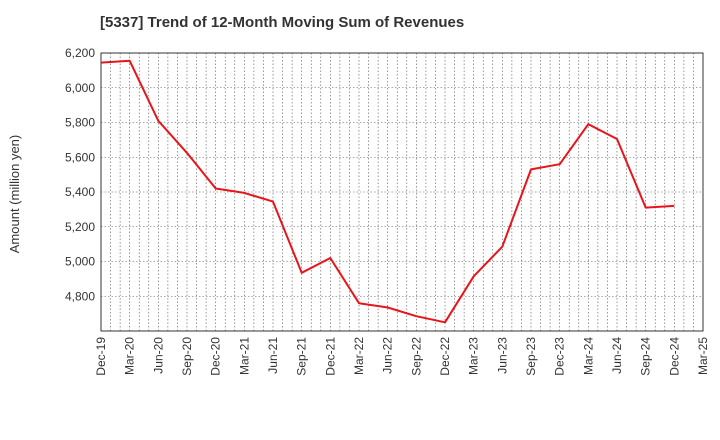  What do you see at coordinates (80, 192) in the screenshot?
I see `y-tick-label: 5,400` at bounding box center [80, 192].